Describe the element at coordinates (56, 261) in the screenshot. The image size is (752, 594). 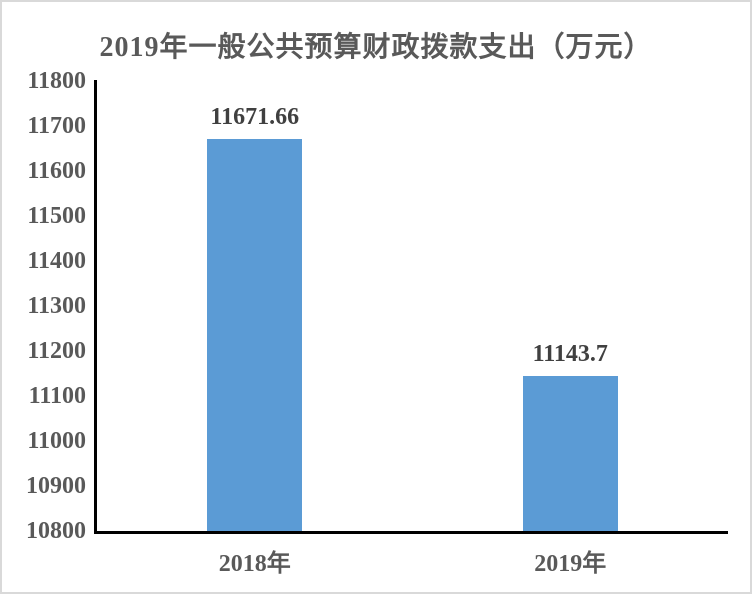
I see `y-tick-label: 11400` at that location.